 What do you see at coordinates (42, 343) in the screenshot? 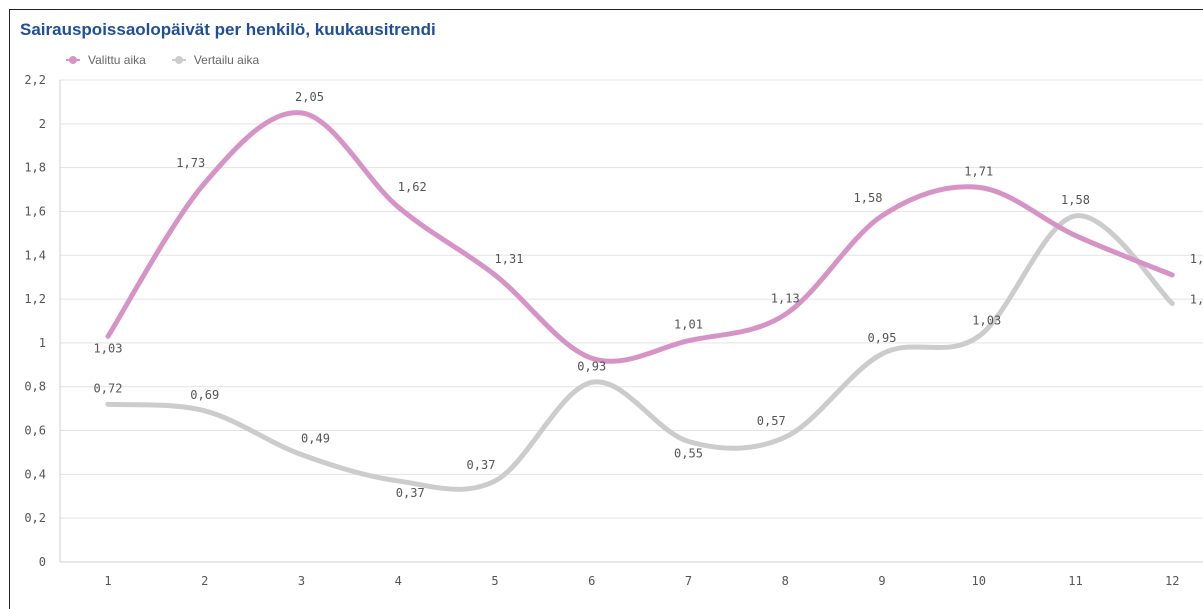
I see `y-tick-label: 1` at bounding box center [42, 343].